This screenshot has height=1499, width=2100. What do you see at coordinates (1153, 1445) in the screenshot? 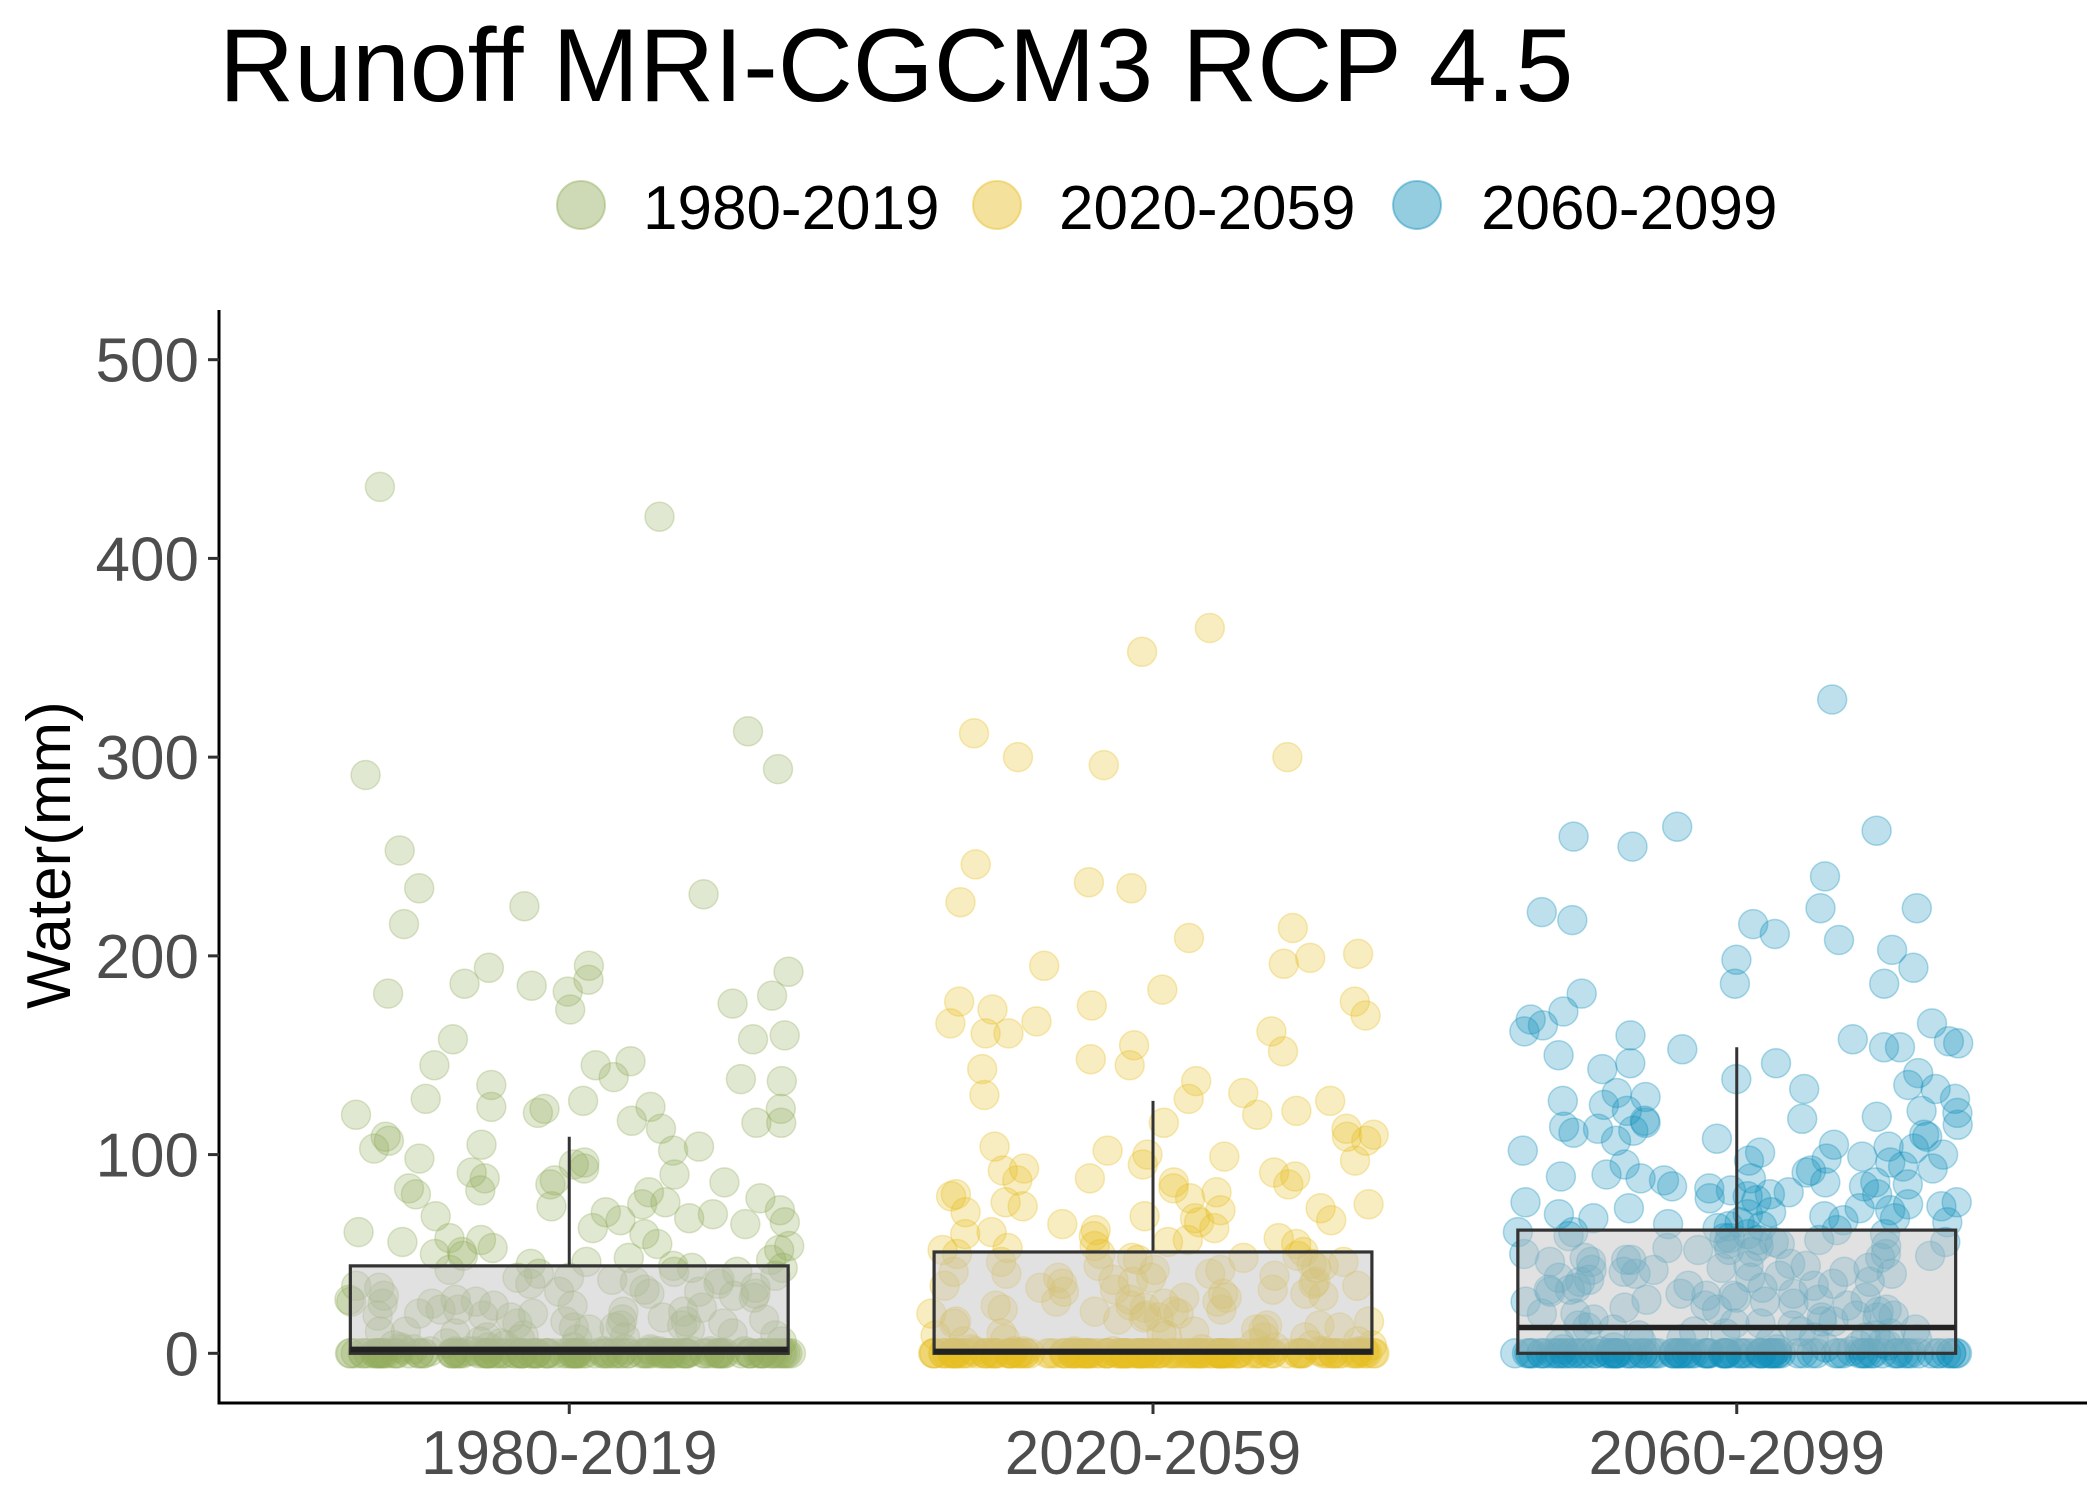
I see `x-axis-ticks: 1980-2019 2020-2059 2060-2099` at bounding box center [1153, 1445].